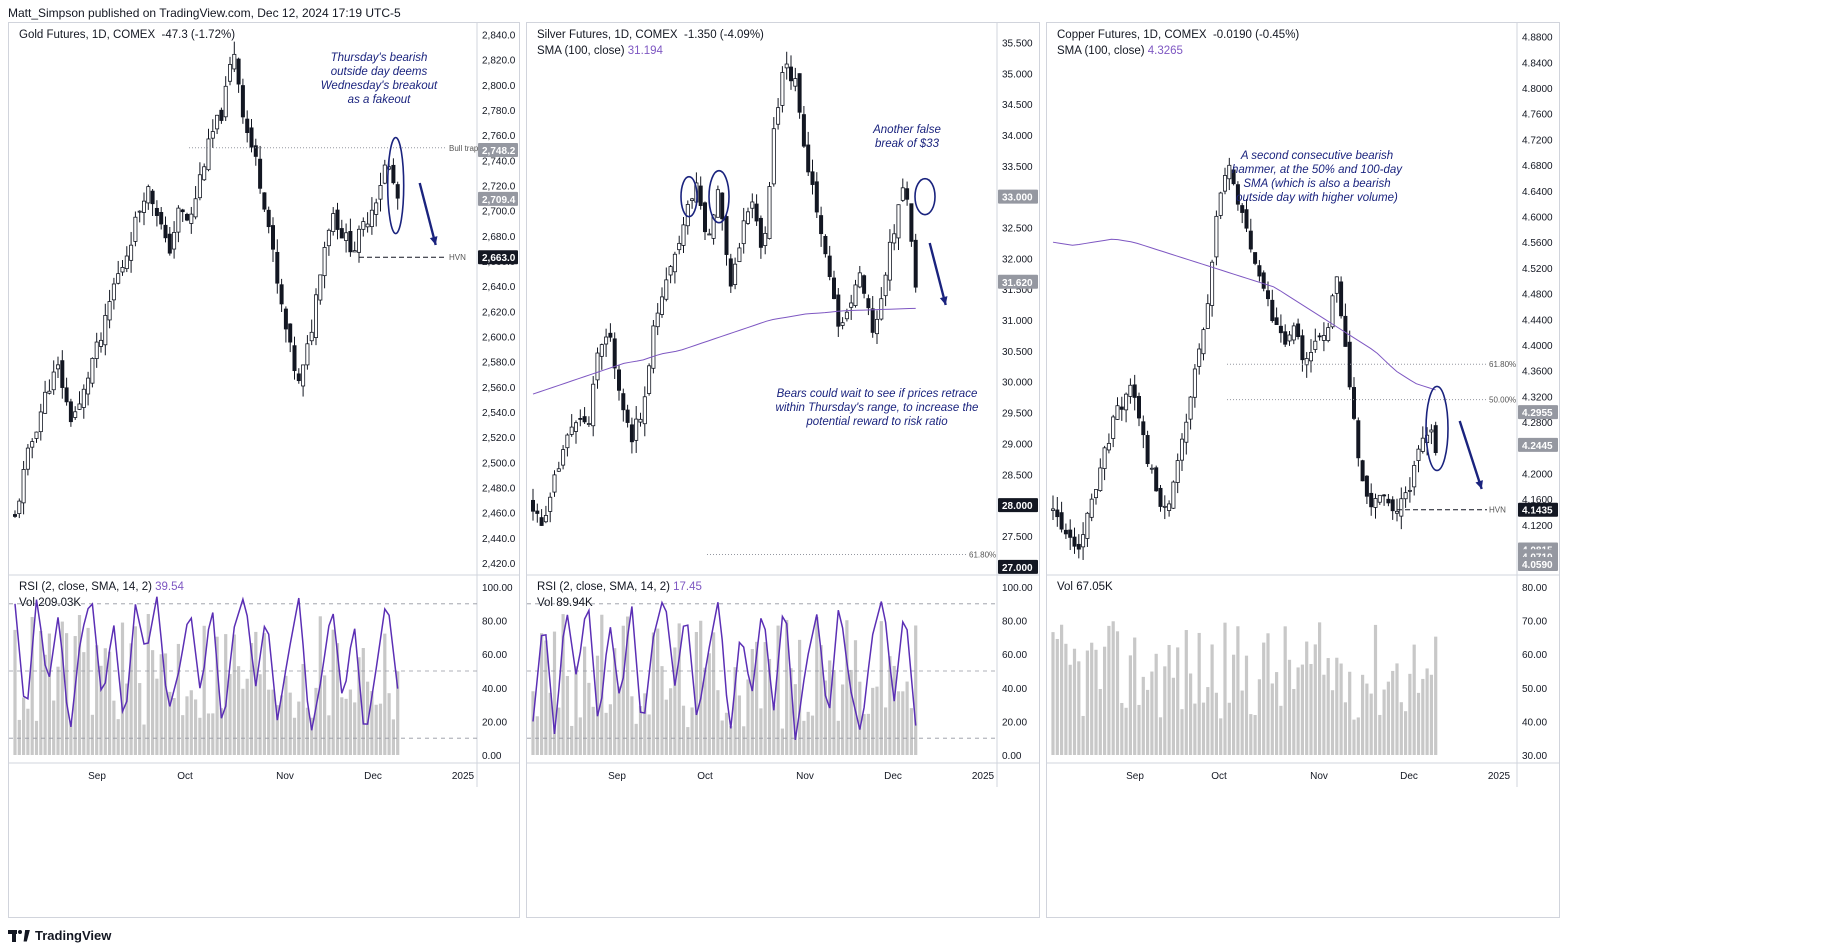  What do you see at coordinates (1409, 776) in the screenshot?
I see `x-tick-label: Dec` at bounding box center [1409, 776].